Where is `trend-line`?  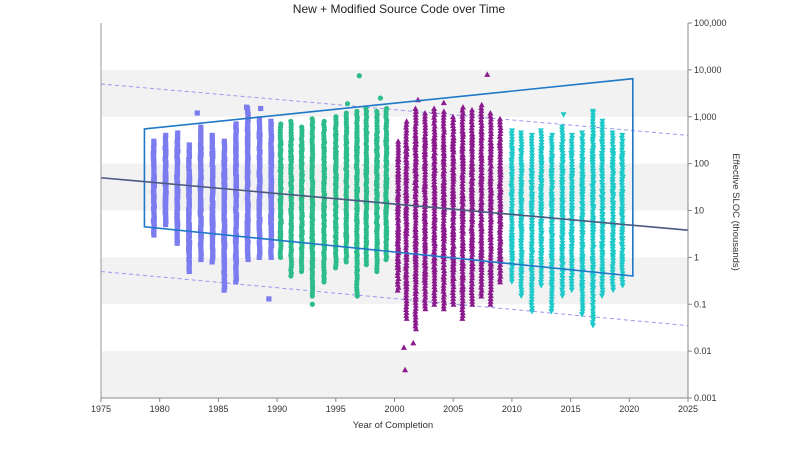
trend-line is located at coordinates (394, 203).